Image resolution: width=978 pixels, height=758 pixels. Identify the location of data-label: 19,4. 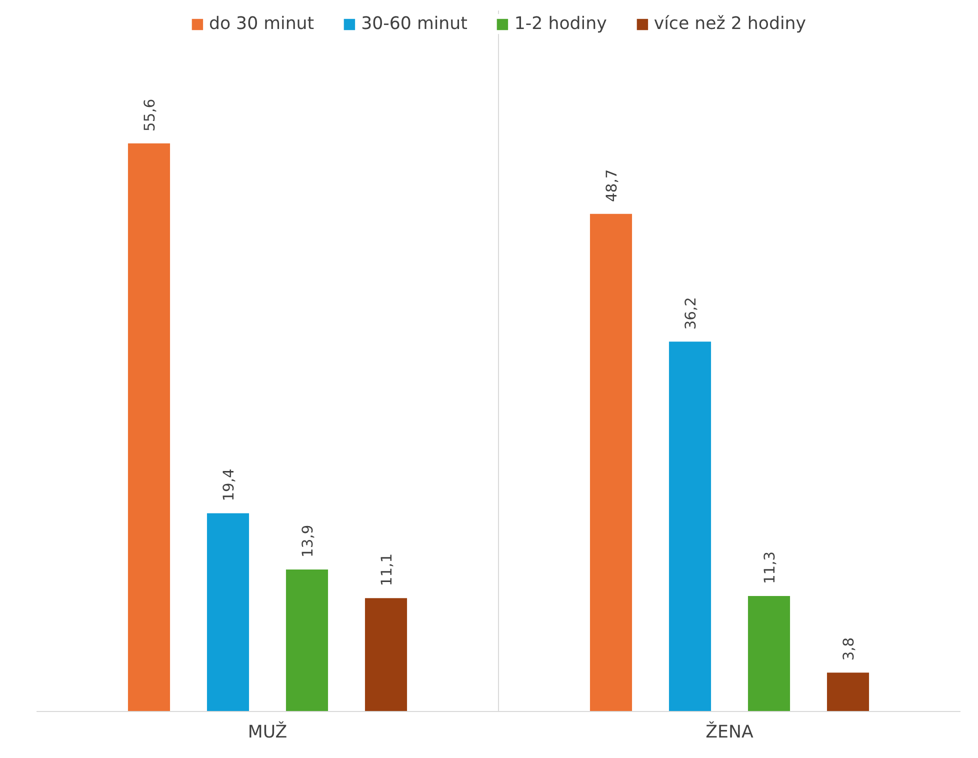
(229, 485).